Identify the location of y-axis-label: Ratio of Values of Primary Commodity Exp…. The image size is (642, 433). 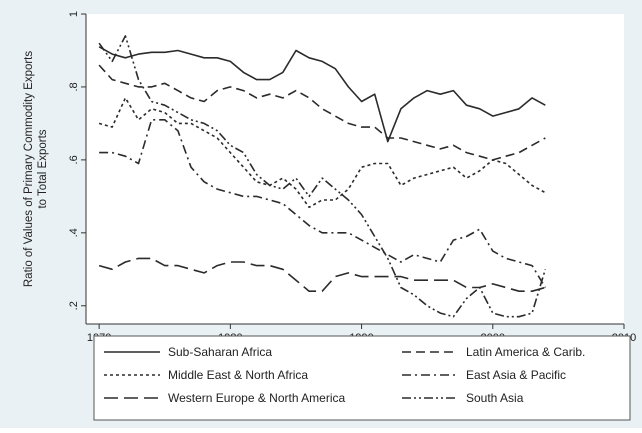
(29, 169).